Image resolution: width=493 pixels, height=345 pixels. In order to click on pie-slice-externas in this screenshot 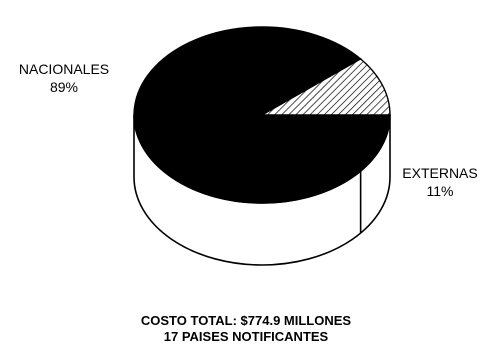, I will do `click(325, 87)`.